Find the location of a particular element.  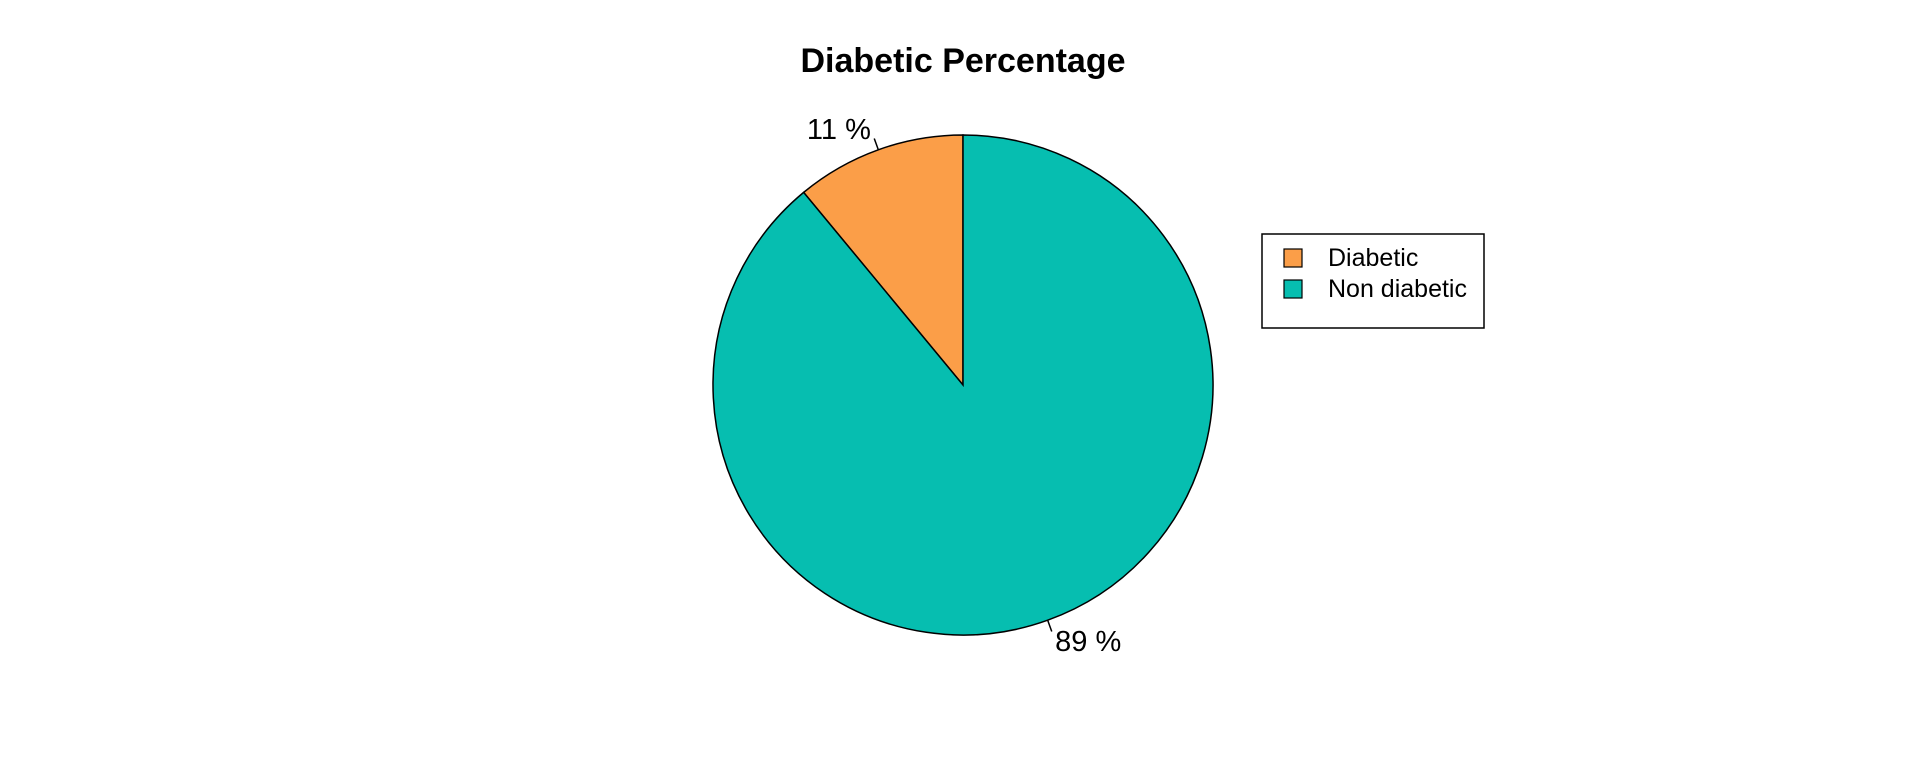

pie-slice-diabetic is located at coordinates (883, 261).